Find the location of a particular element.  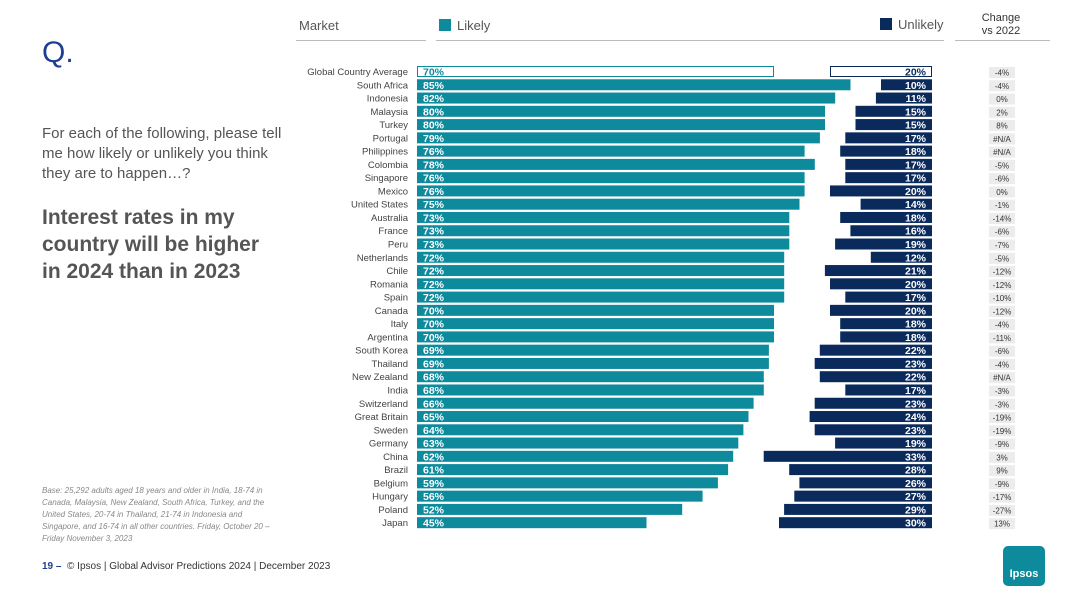

market-label: Philippines is located at coordinates (385, 152).